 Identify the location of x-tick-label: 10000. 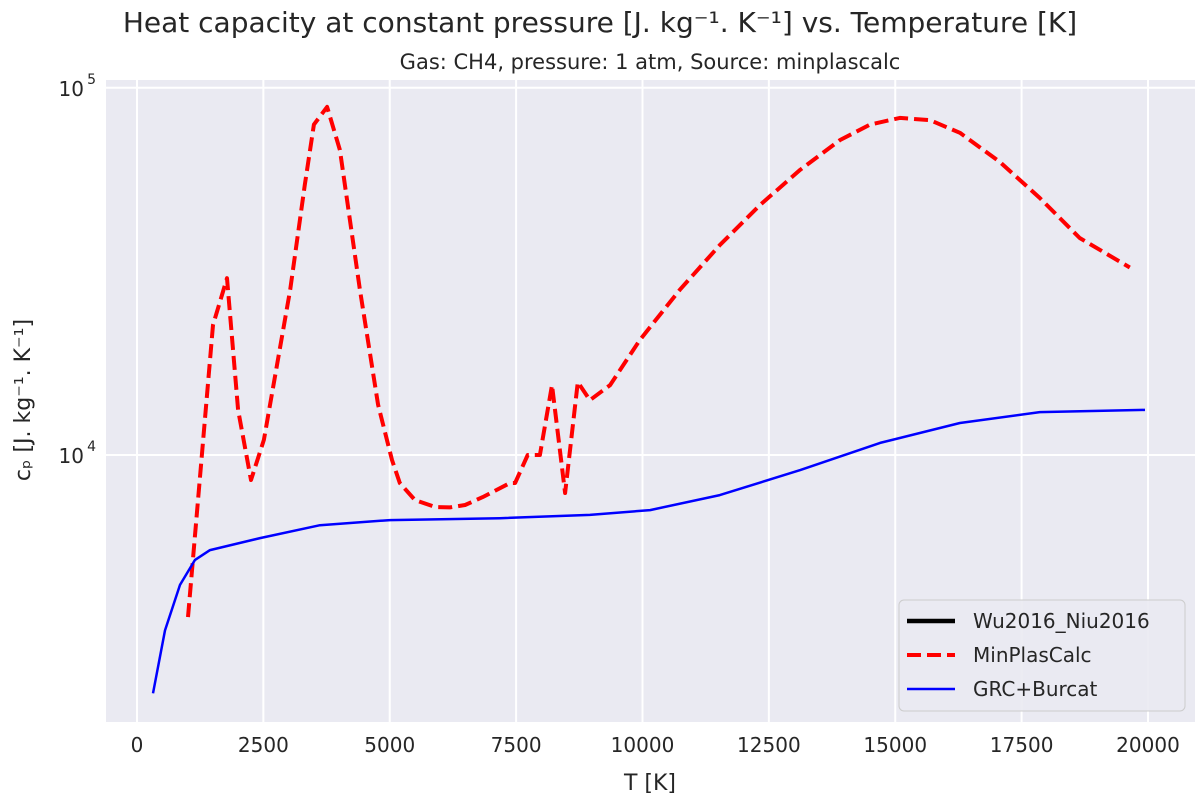
(643, 745).